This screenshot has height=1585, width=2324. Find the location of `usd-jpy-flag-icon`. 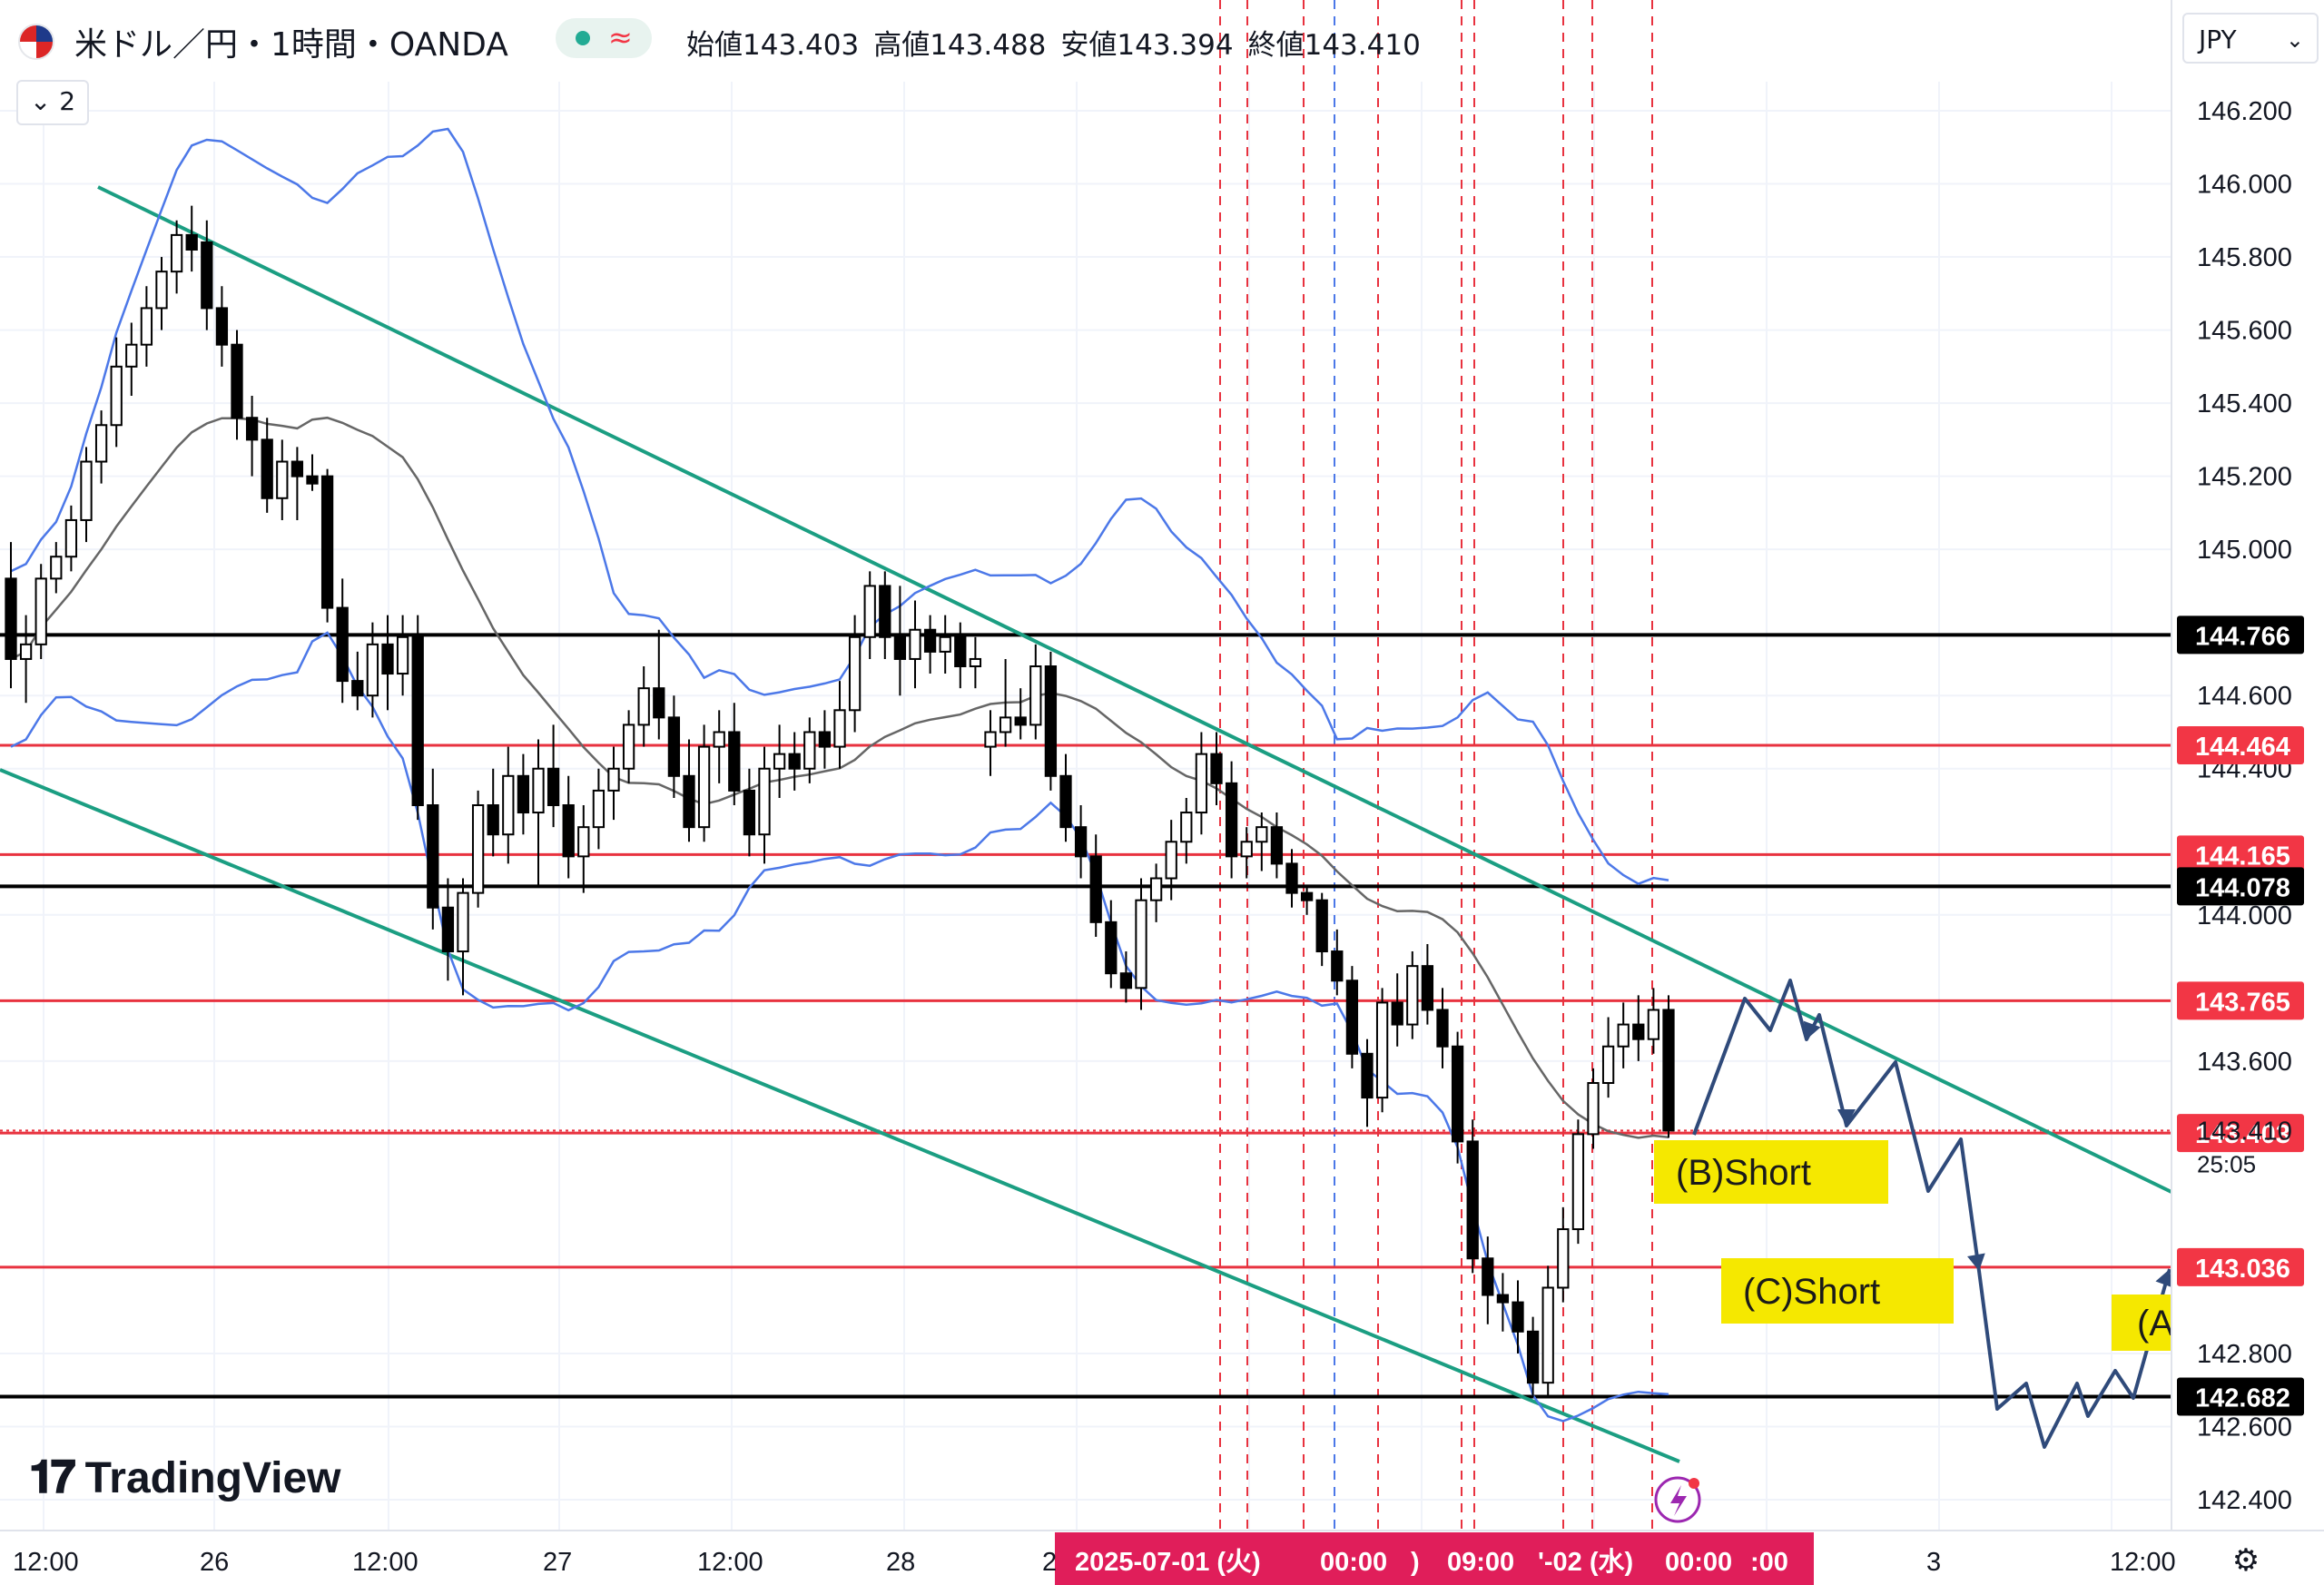

usd-jpy-flag-icon is located at coordinates (36, 42).